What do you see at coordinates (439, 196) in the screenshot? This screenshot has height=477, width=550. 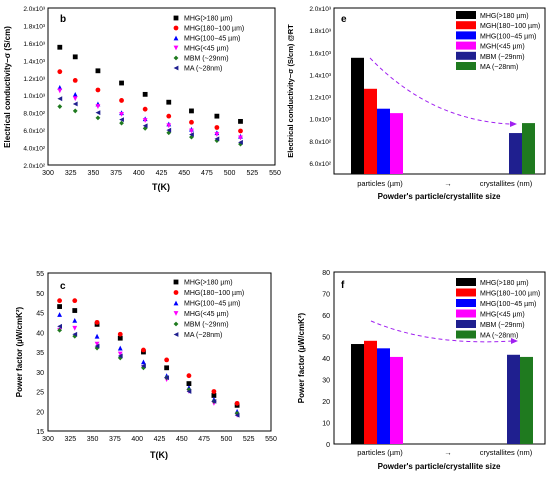 I see `panel-e-xlabel: Powder's particle/crystallite size` at bounding box center [439, 196].